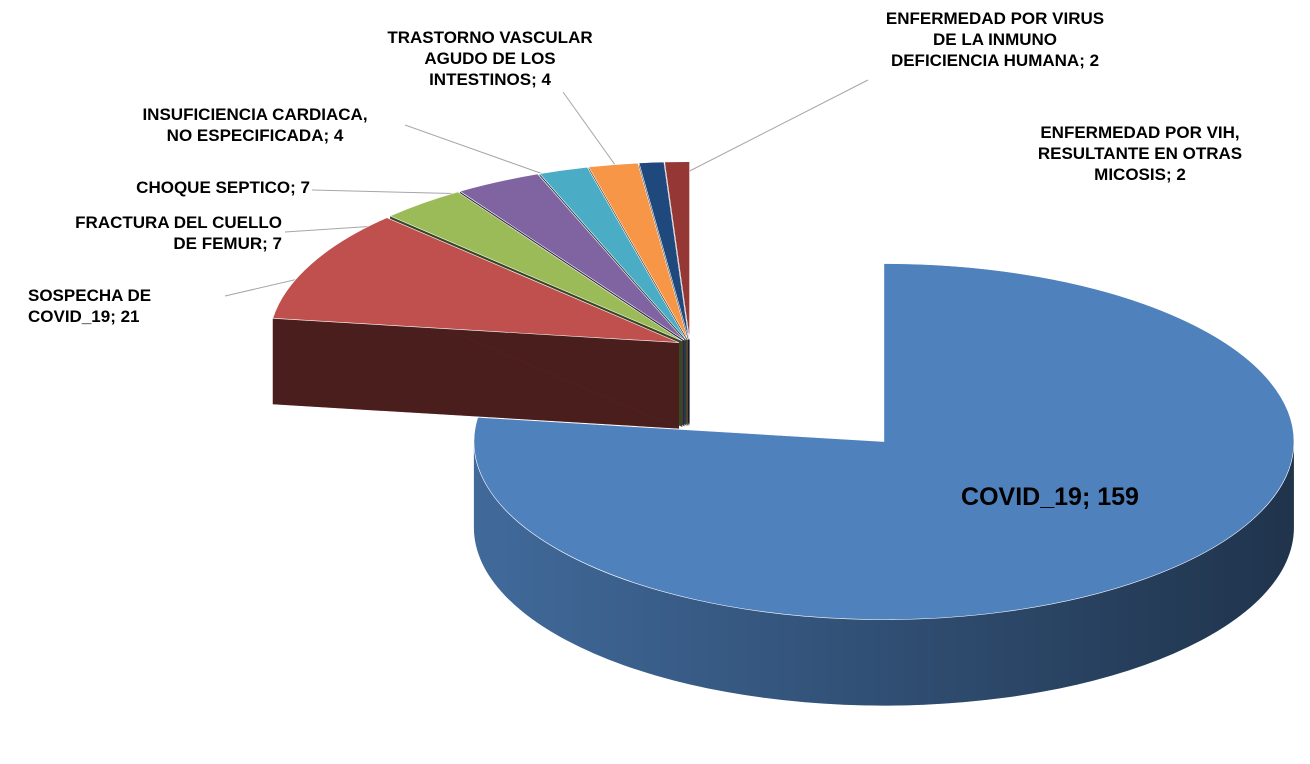 The height and width of the screenshot is (764, 1310). I want to click on data-label: FRACTURA DEL CUELLO DE FEMUR; 7, so click(147, 233).